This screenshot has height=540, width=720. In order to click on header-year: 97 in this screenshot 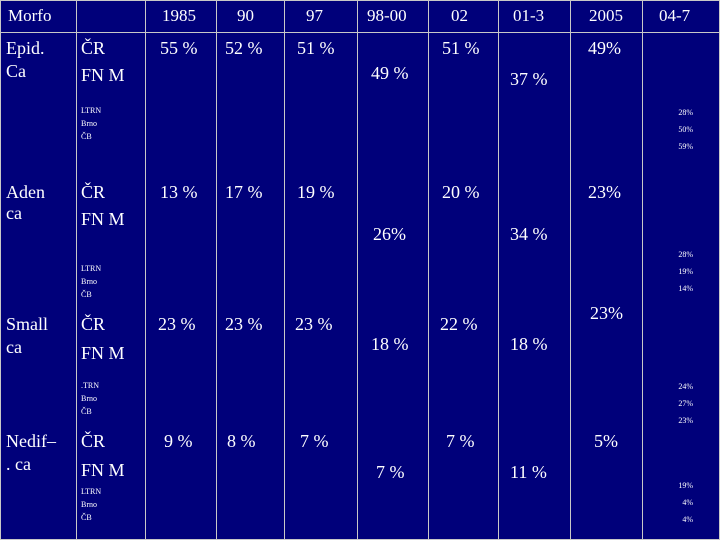, I will do `click(314, 15)`.